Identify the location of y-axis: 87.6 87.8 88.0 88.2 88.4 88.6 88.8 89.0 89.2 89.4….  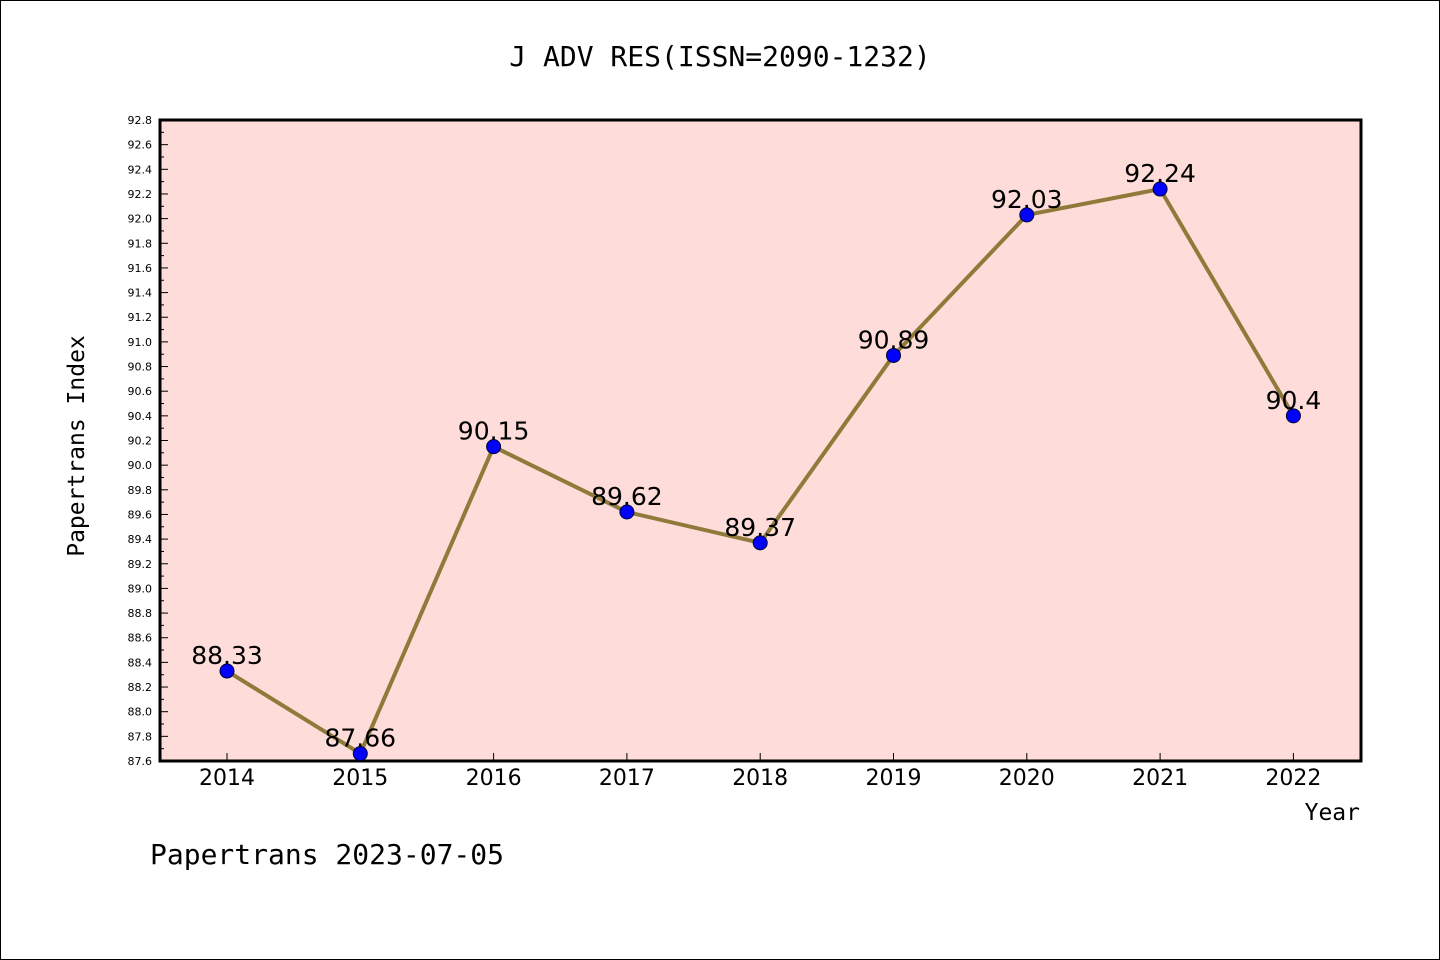
(148, 441).